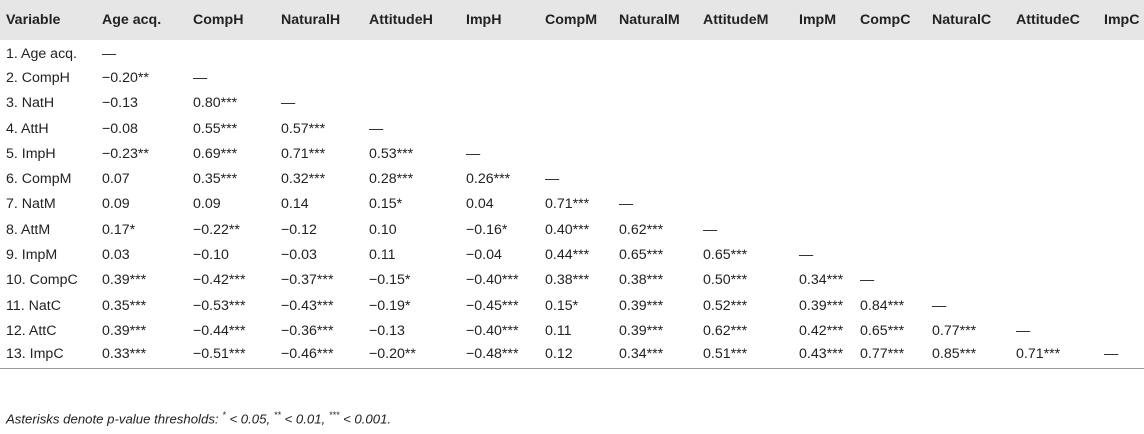  I want to click on table-cell: 0.50***, so click(725, 280).